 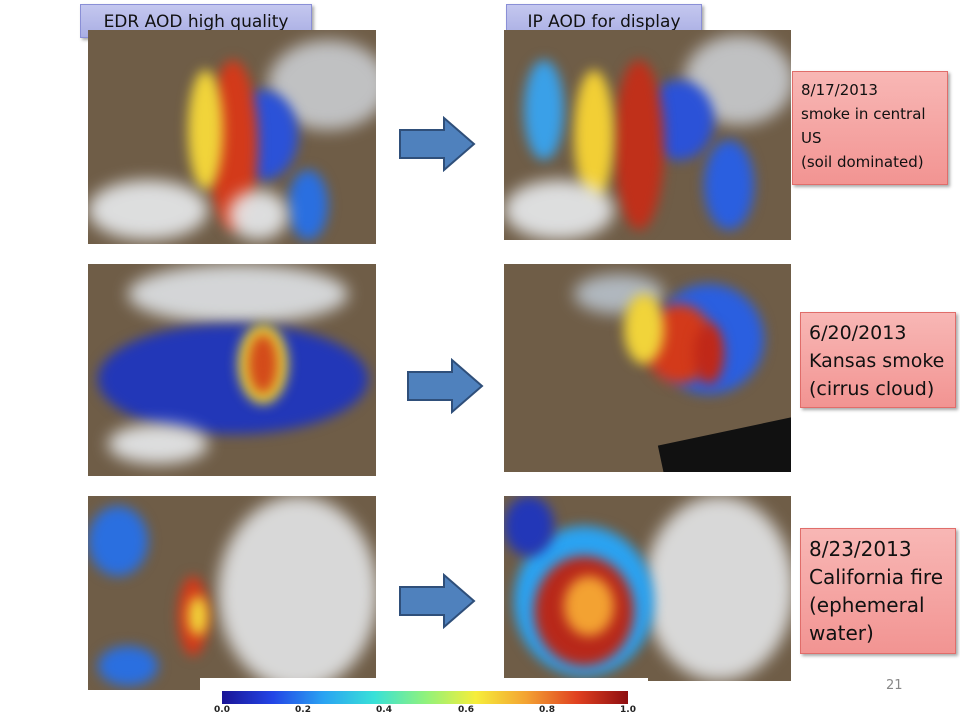 What do you see at coordinates (841, 633) in the screenshot?
I see `note-line: water)` at bounding box center [841, 633].